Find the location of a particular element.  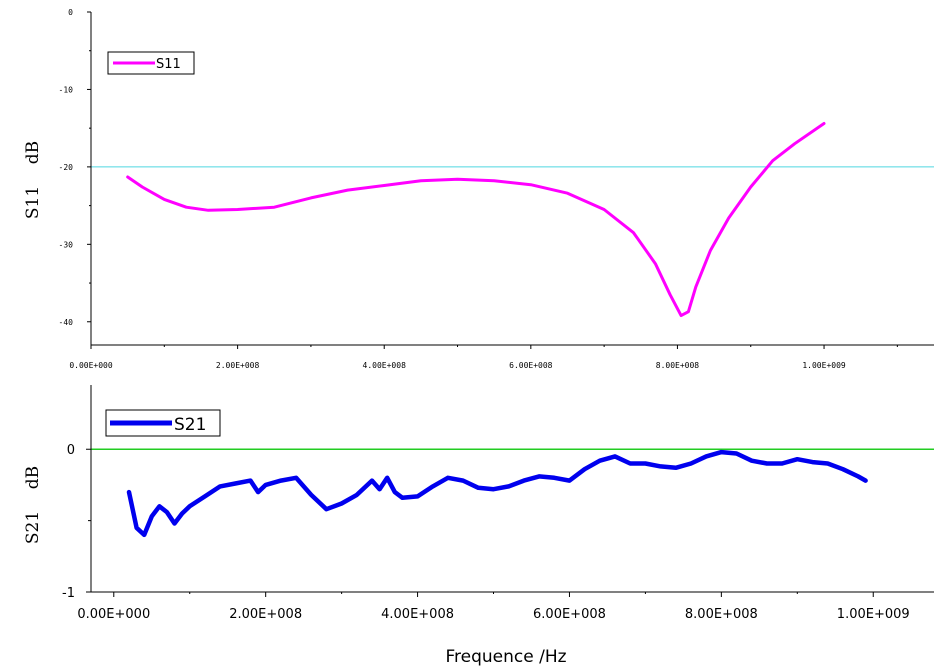

s11-x-tick-label: 0.00E+000 is located at coordinates (91, 365).